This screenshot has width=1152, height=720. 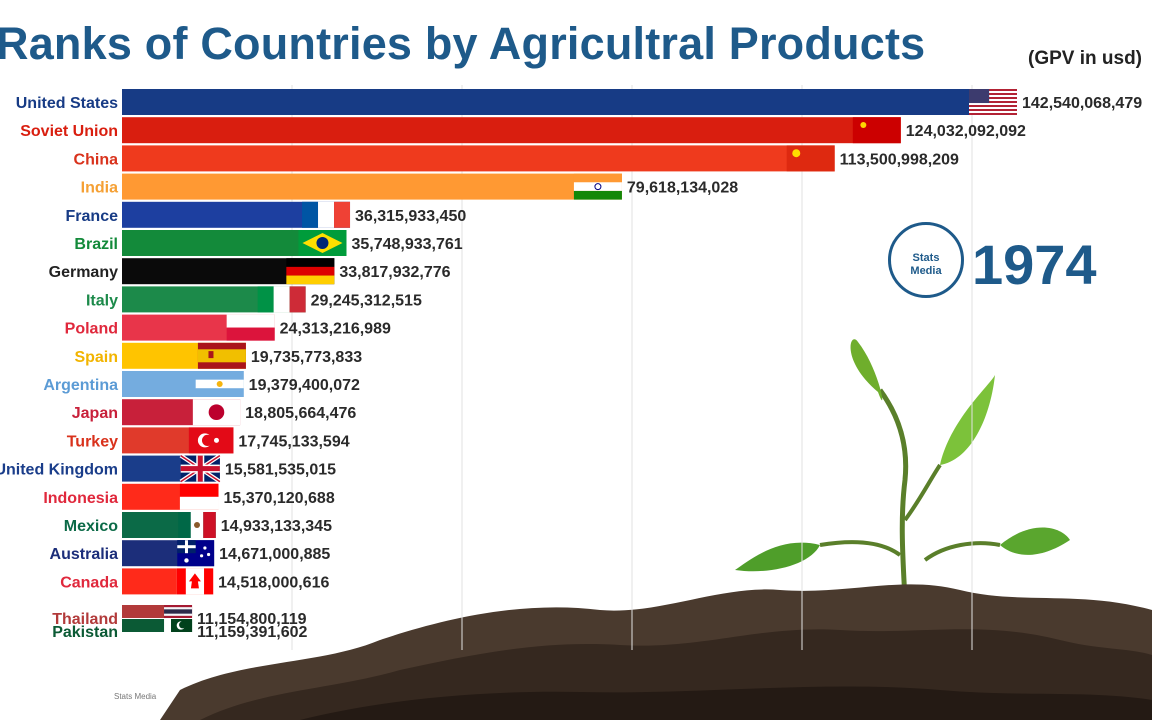 I want to click on bar-row: Poland 24,313,216,989, so click(x=228, y=327).